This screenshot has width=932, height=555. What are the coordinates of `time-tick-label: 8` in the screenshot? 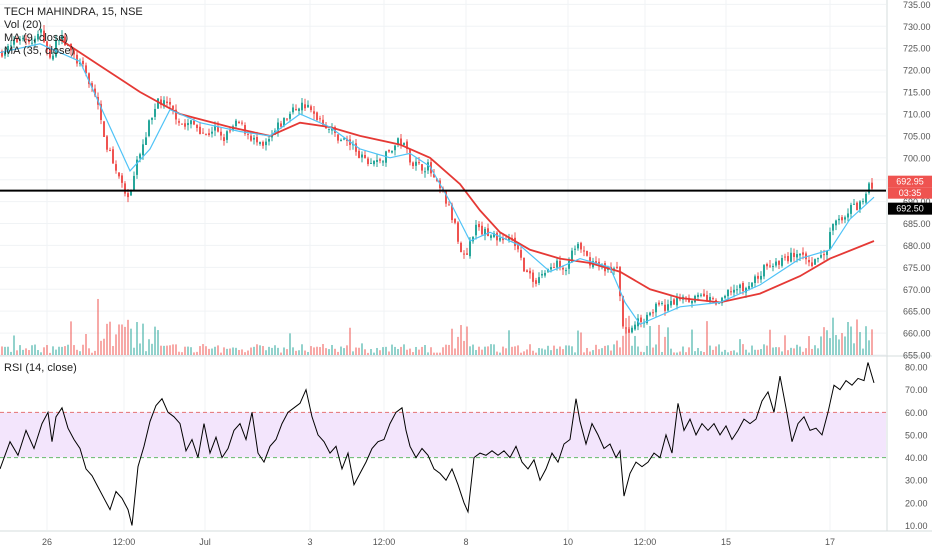 It's located at (465, 542).